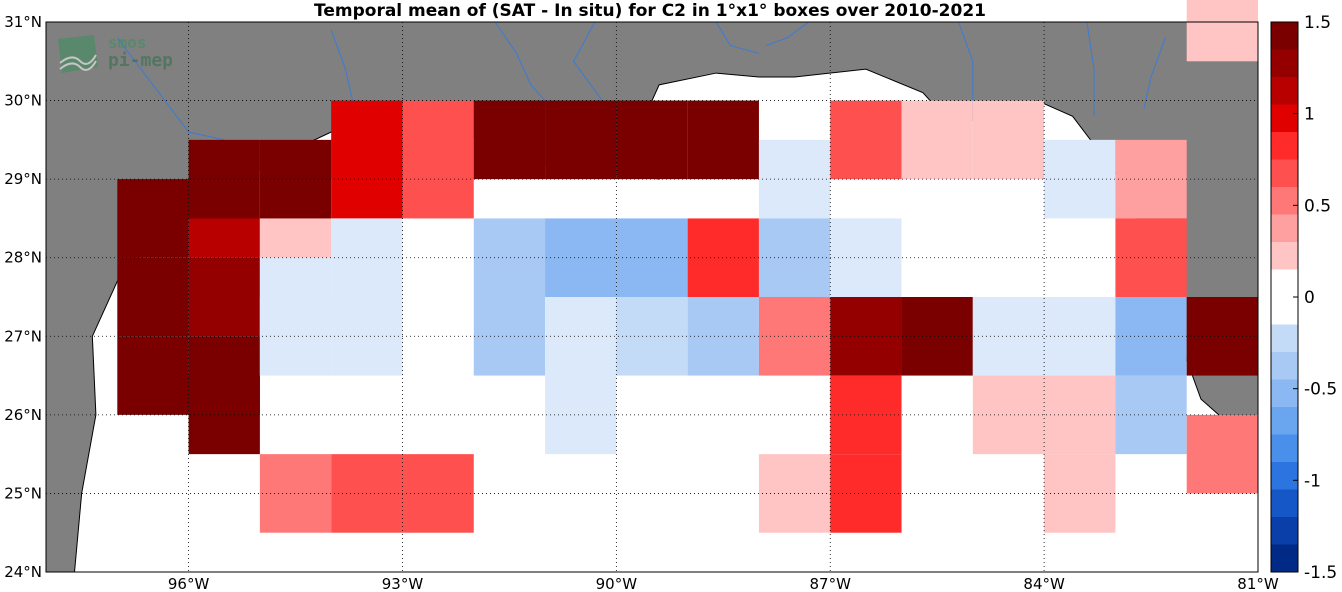 This screenshot has width=1342, height=592. I want to click on colorbar-tick-label: -0.5, so click(1320, 390).